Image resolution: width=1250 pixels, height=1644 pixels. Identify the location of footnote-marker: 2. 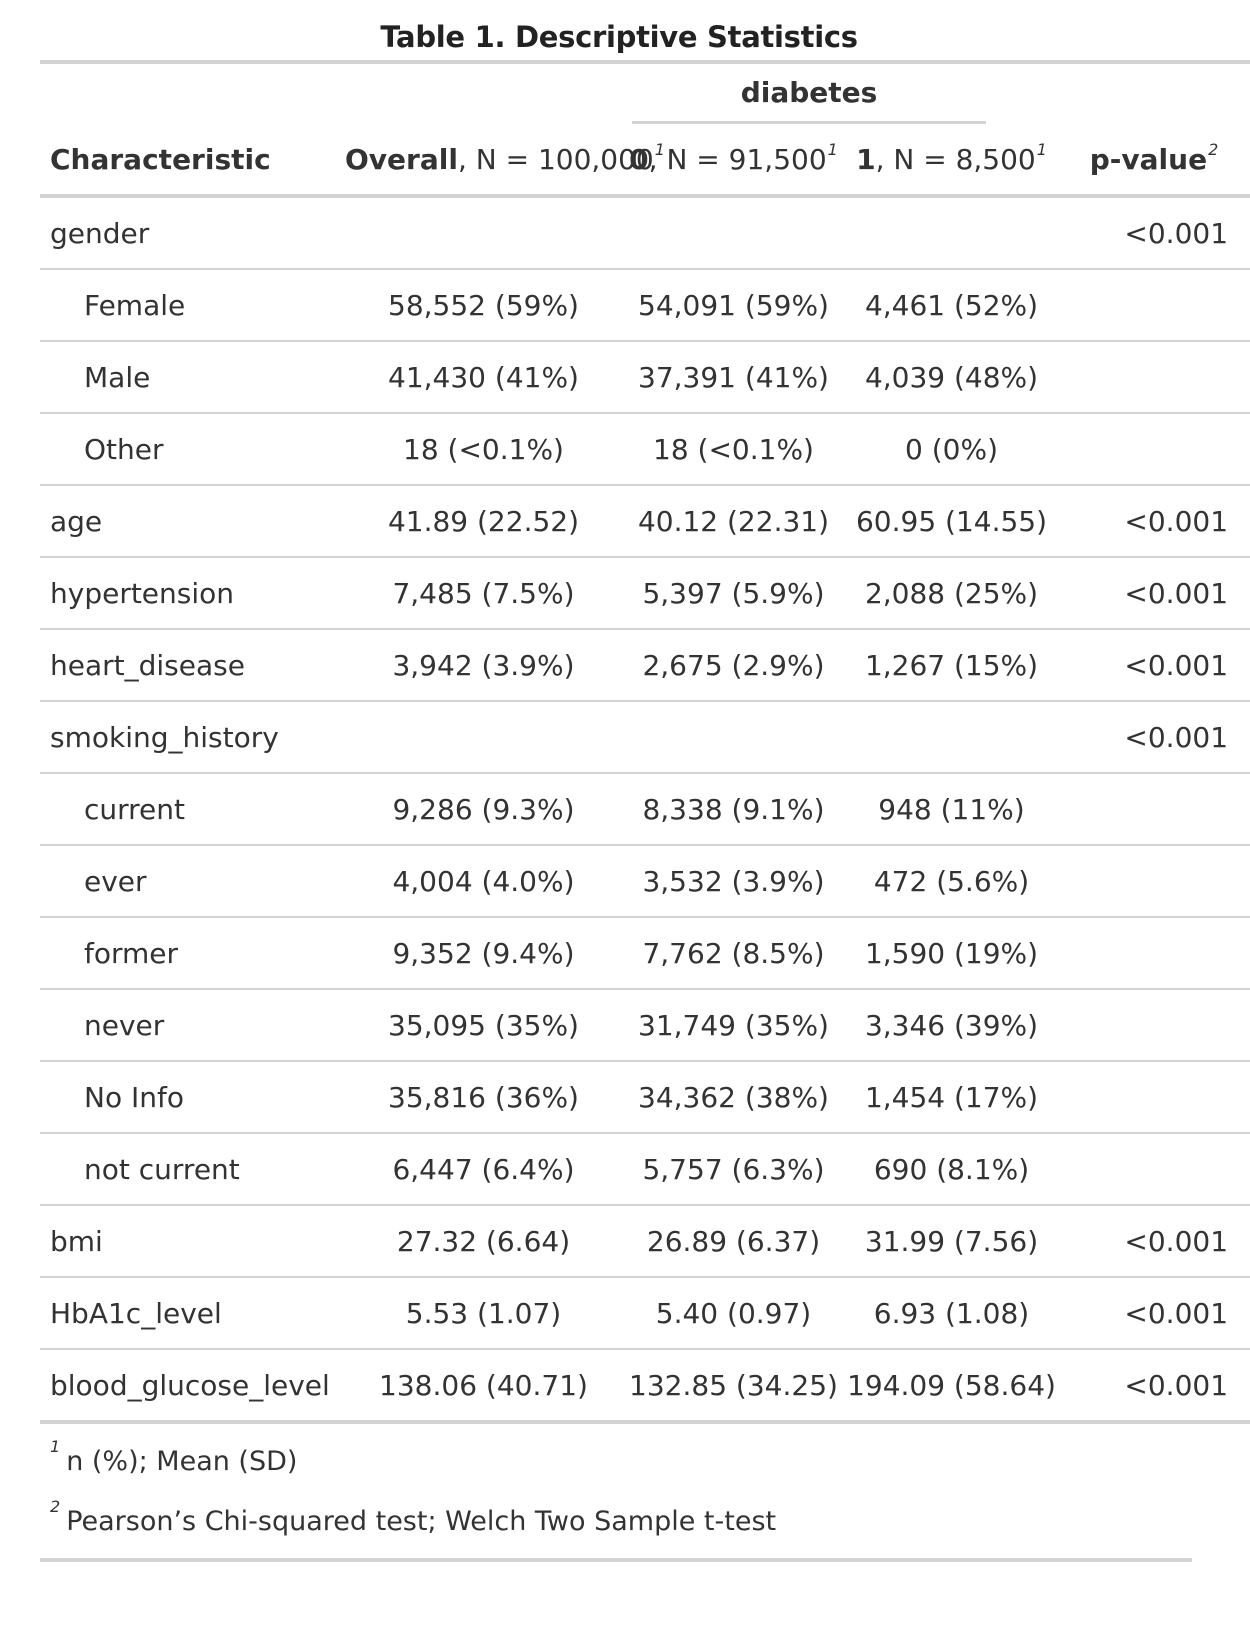
(1213, 149).